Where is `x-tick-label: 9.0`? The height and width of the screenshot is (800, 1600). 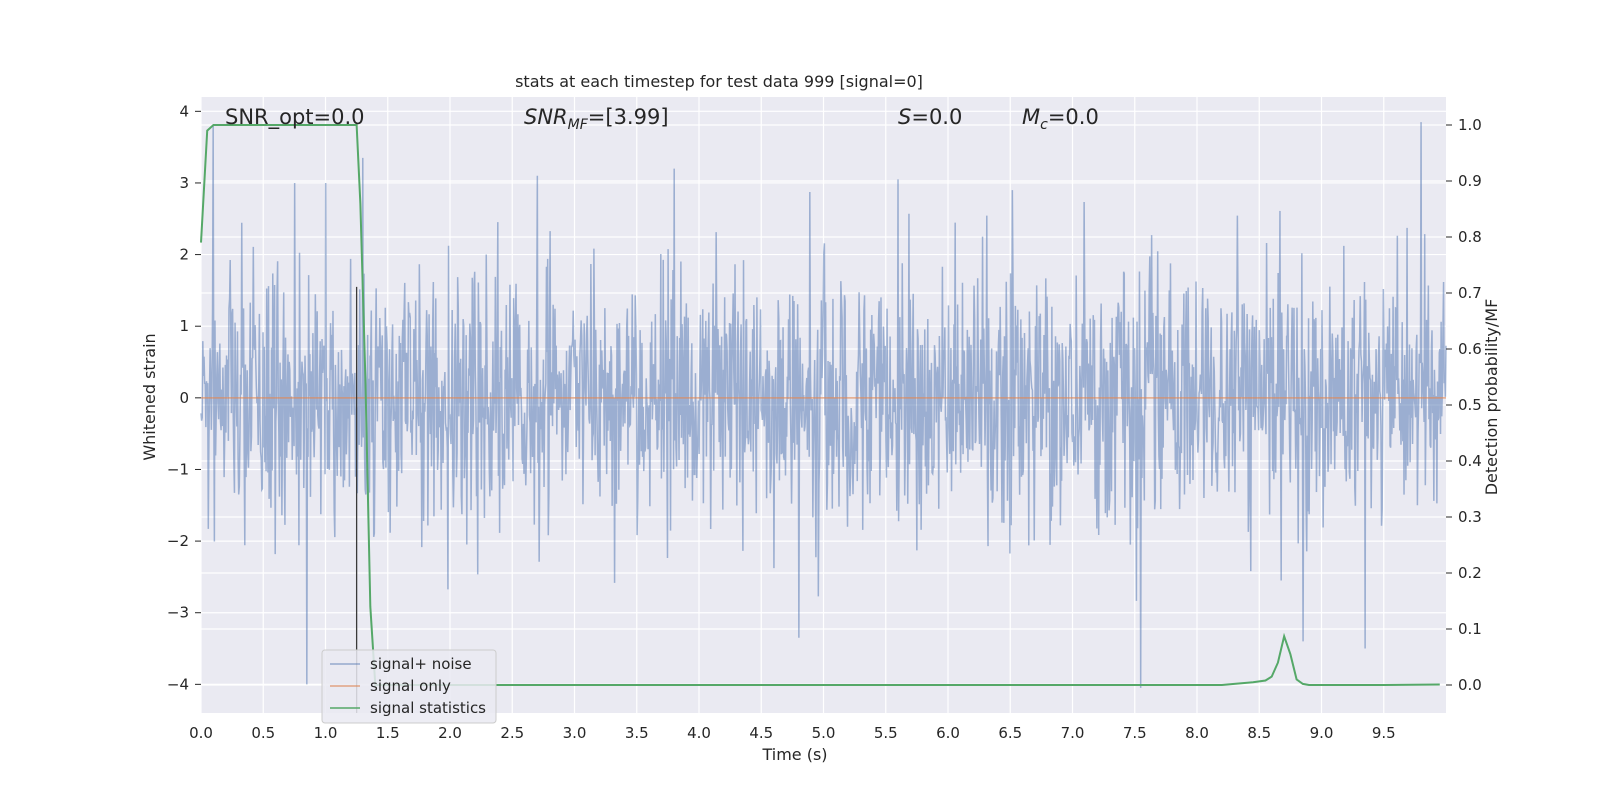
x-tick-label: 9.0 is located at coordinates (1322, 733).